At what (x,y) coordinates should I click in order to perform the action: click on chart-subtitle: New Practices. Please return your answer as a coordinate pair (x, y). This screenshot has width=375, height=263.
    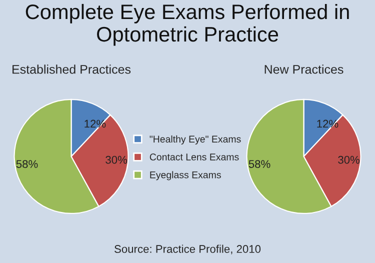
    Looking at the image, I should click on (304, 69).